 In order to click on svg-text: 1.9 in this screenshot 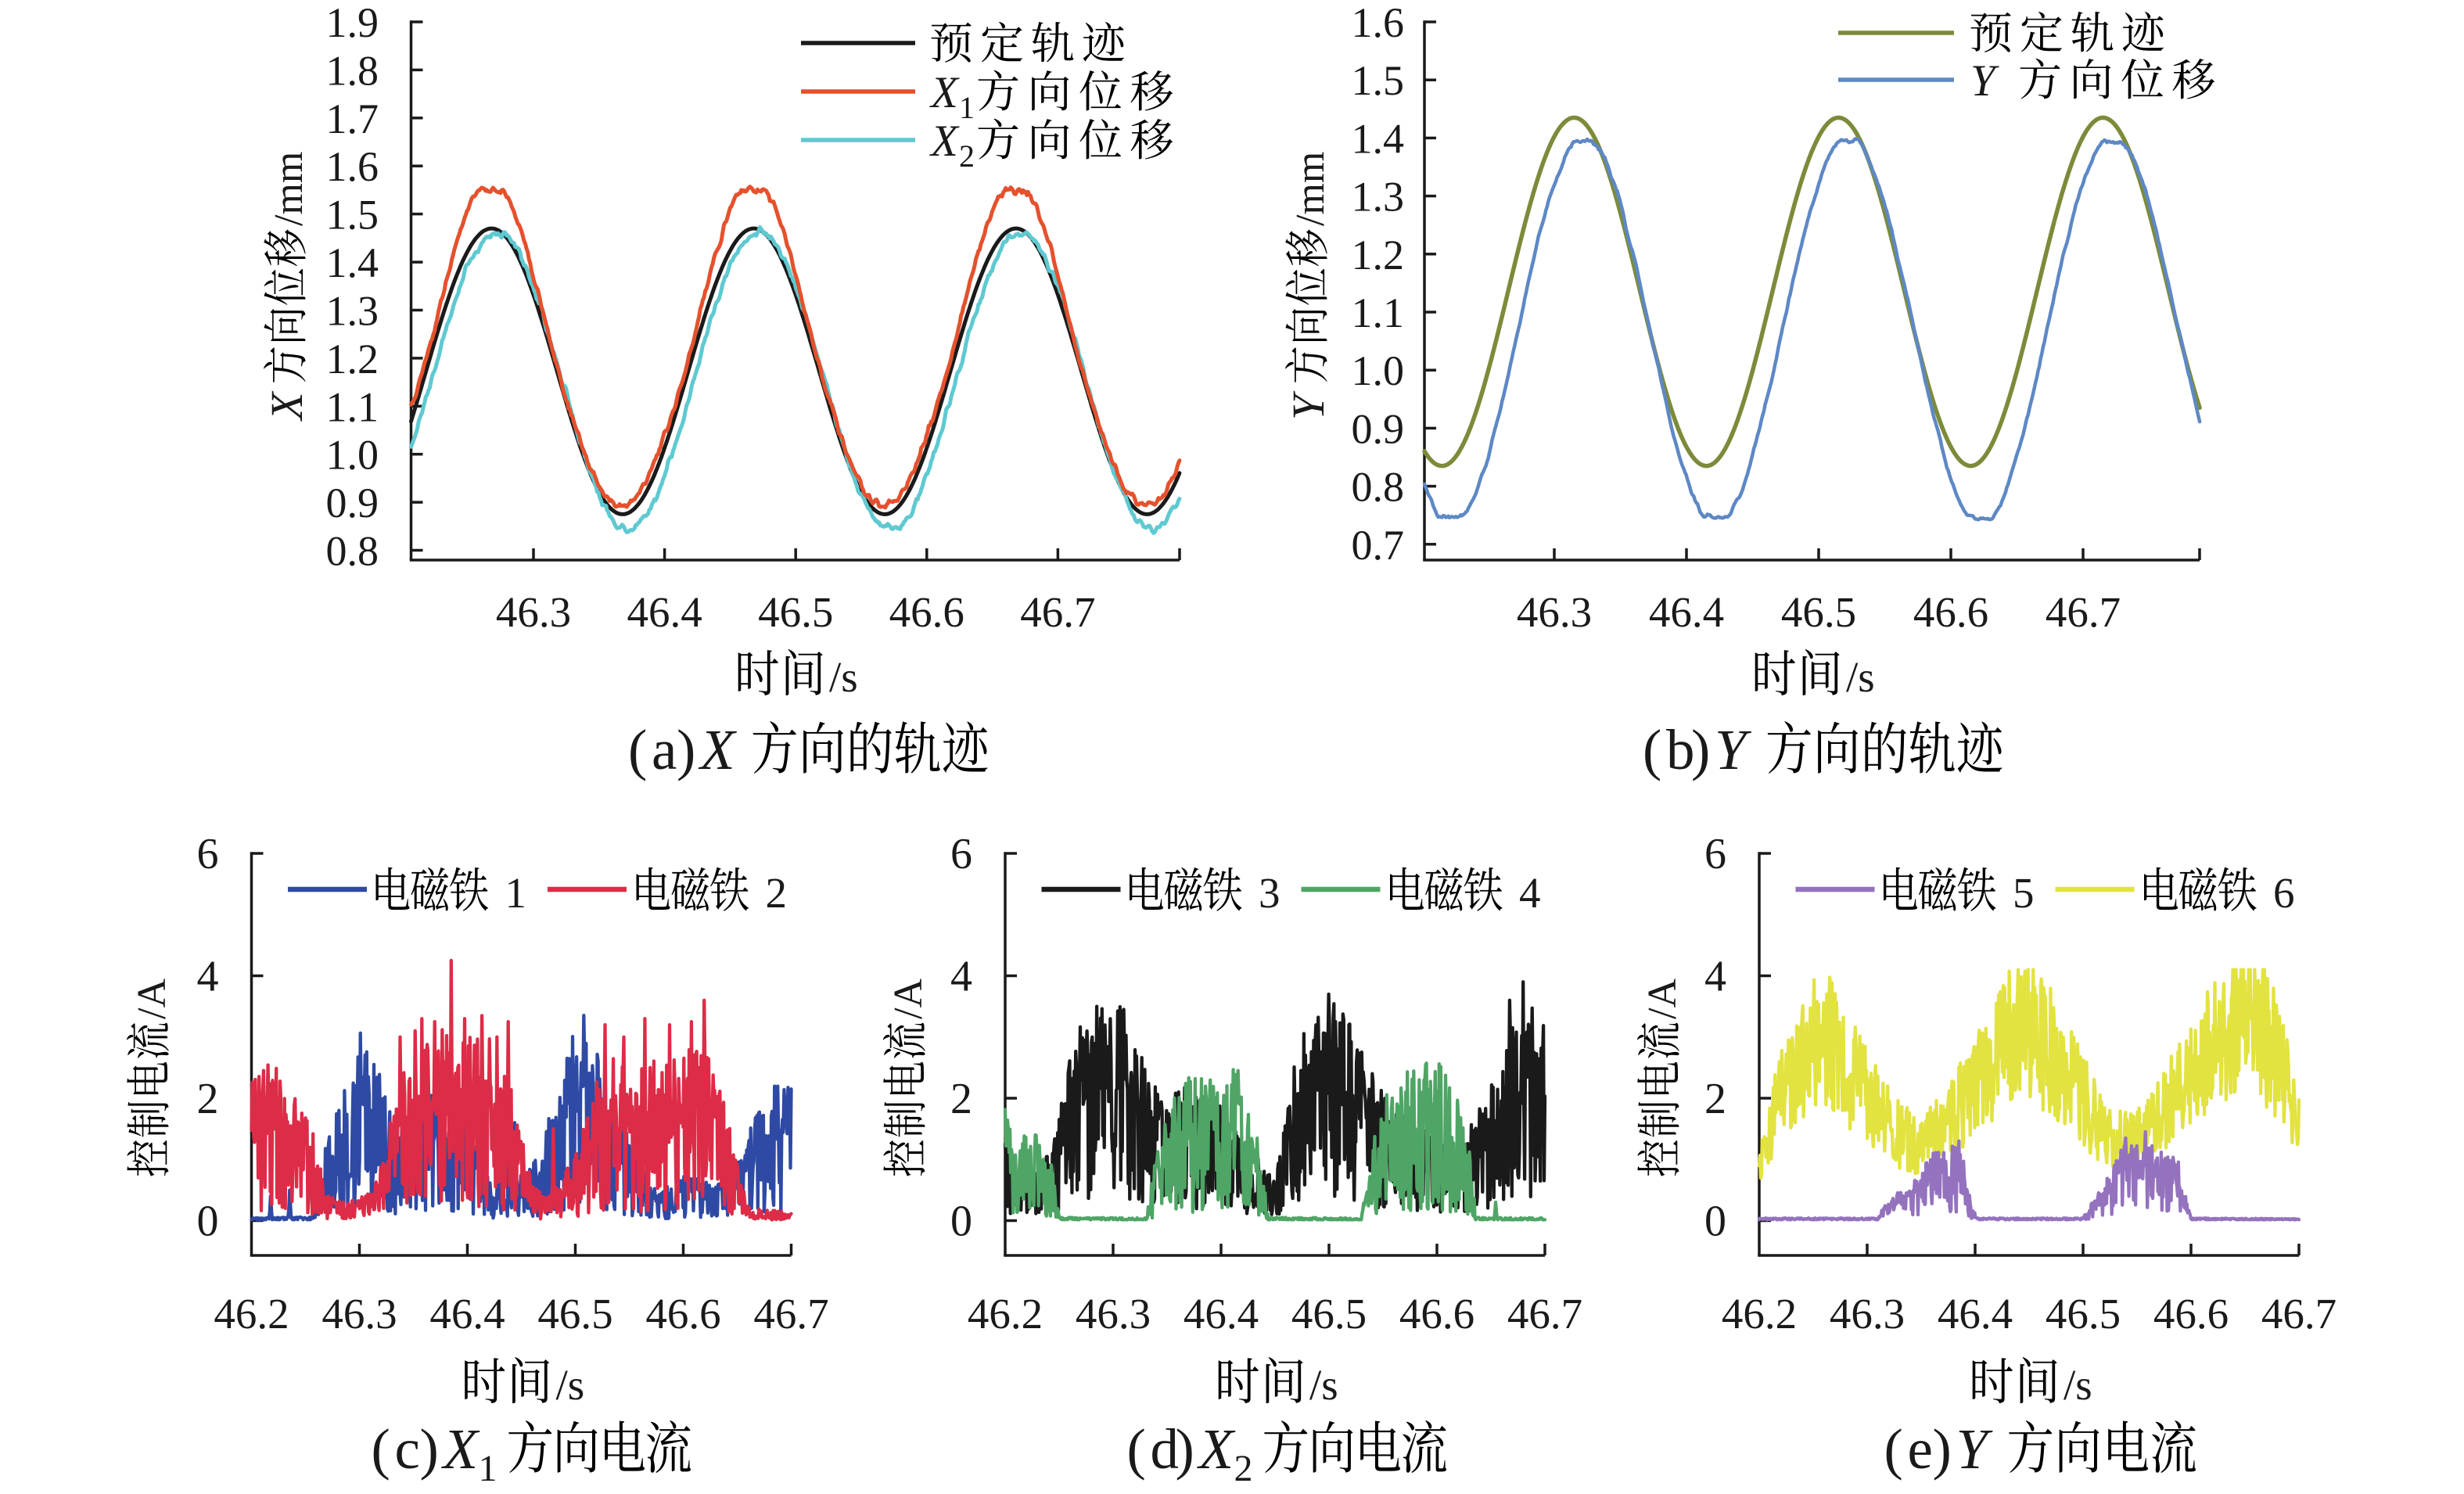, I will do `click(352, 23)`.